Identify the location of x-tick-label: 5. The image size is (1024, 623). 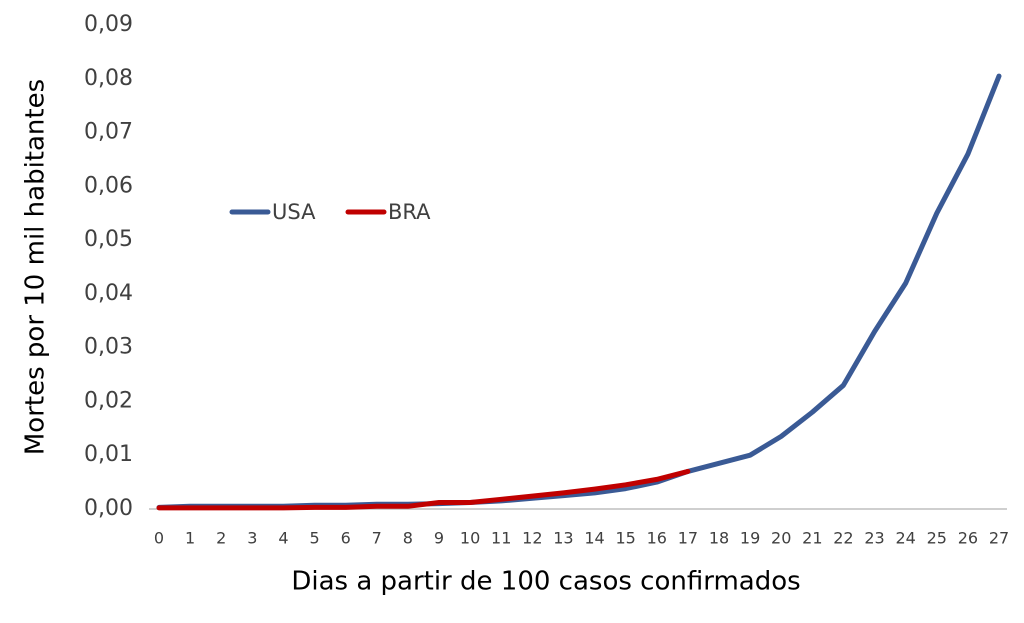
(314, 538).